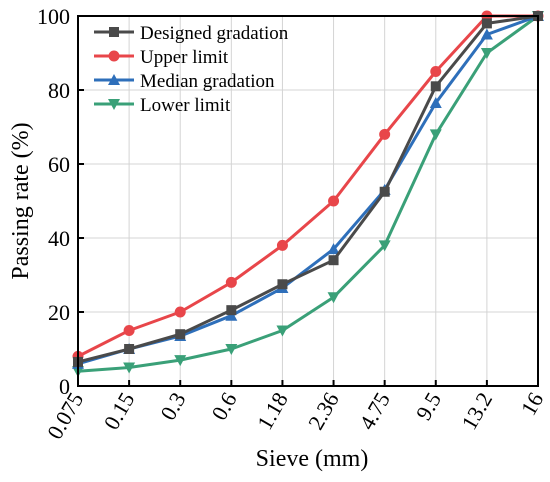  I want to click on x-tick-label: 16, so click(532, 404).